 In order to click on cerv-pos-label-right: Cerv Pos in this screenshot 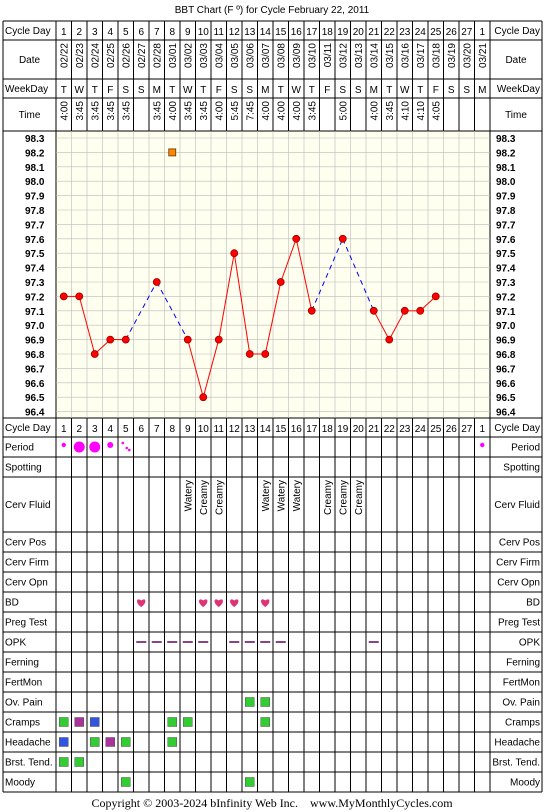, I will do `click(519, 543)`.